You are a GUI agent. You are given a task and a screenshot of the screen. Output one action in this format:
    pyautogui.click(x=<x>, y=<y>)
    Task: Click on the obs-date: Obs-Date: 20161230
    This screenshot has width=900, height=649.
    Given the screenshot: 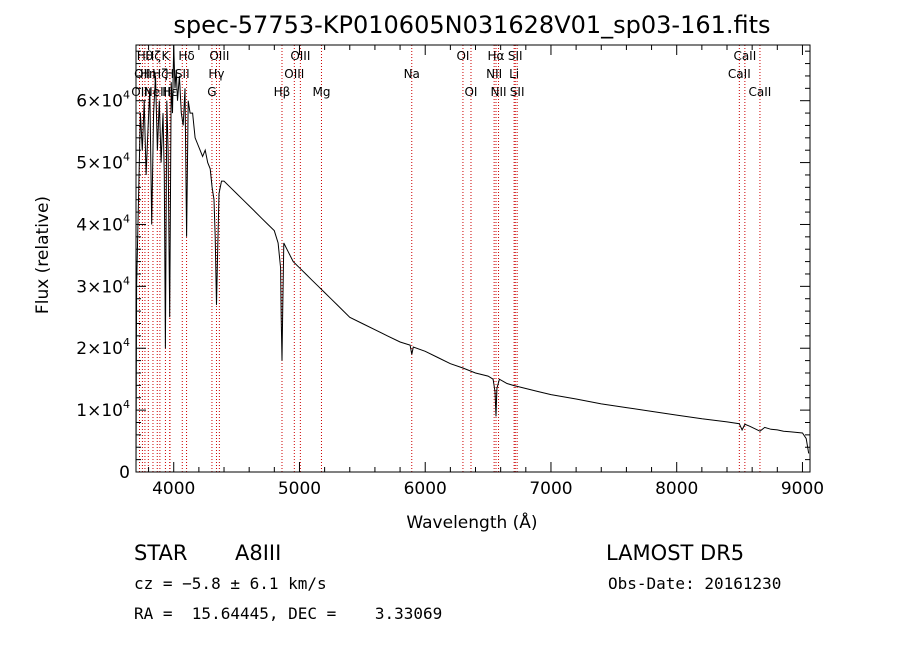 What is the action you would take?
    pyautogui.click(x=695, y=583)
    